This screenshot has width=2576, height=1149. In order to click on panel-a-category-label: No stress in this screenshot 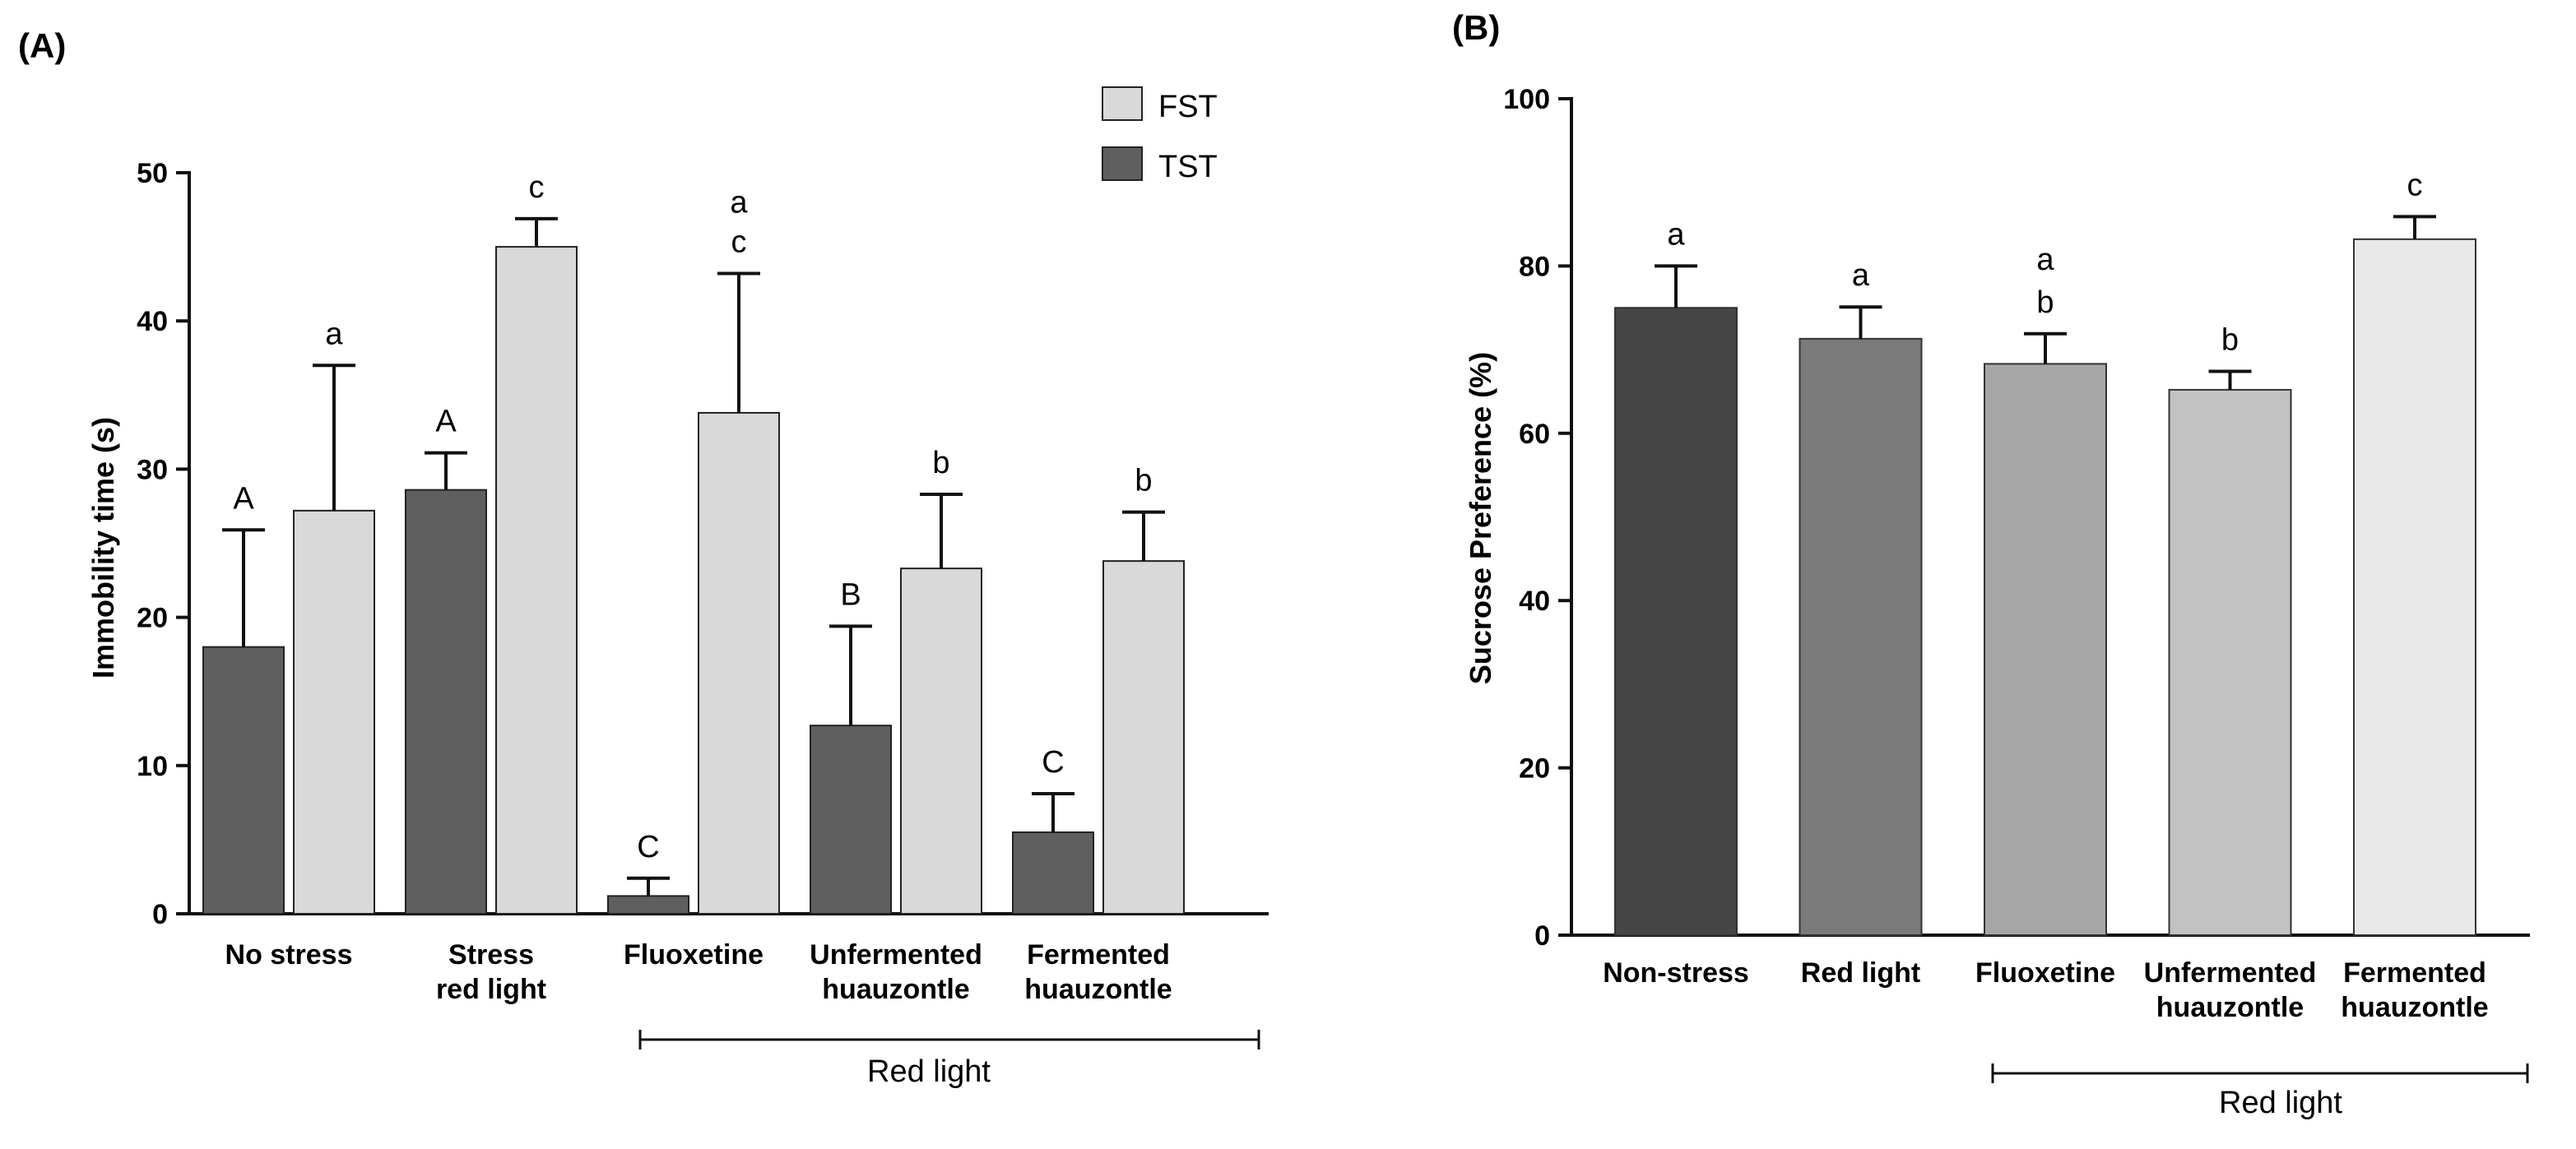, I will do `click(289, 955)`.